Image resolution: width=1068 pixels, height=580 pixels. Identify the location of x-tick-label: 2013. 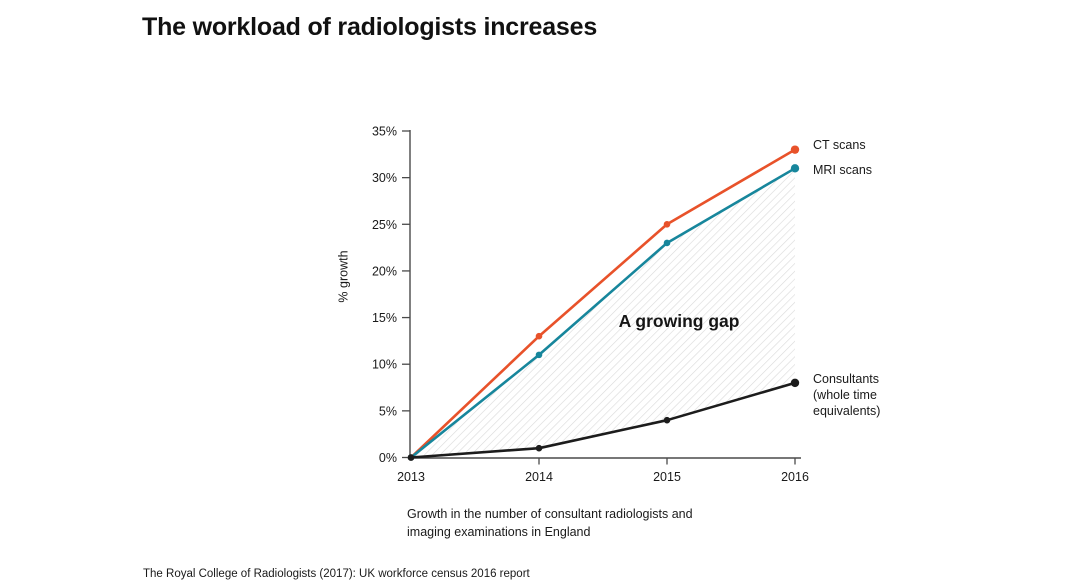
(411, 477).